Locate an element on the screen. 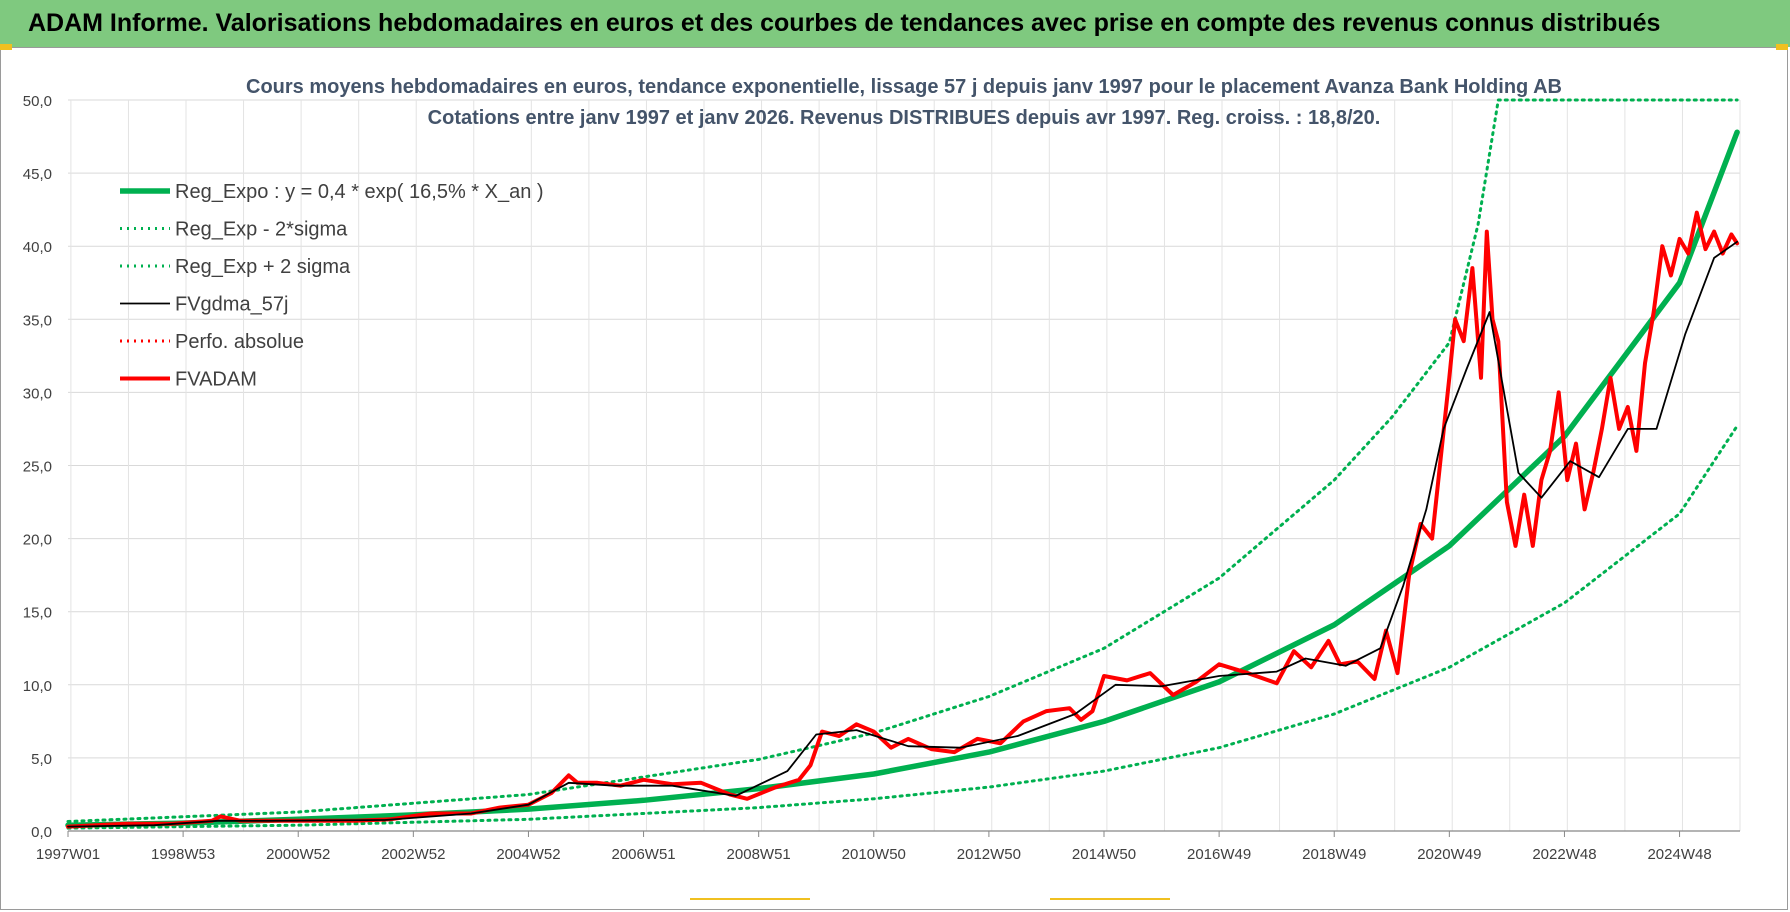 The image size is (1790, 912). x-tick-label: 2014W50 is located at coordinates (1104, 854).